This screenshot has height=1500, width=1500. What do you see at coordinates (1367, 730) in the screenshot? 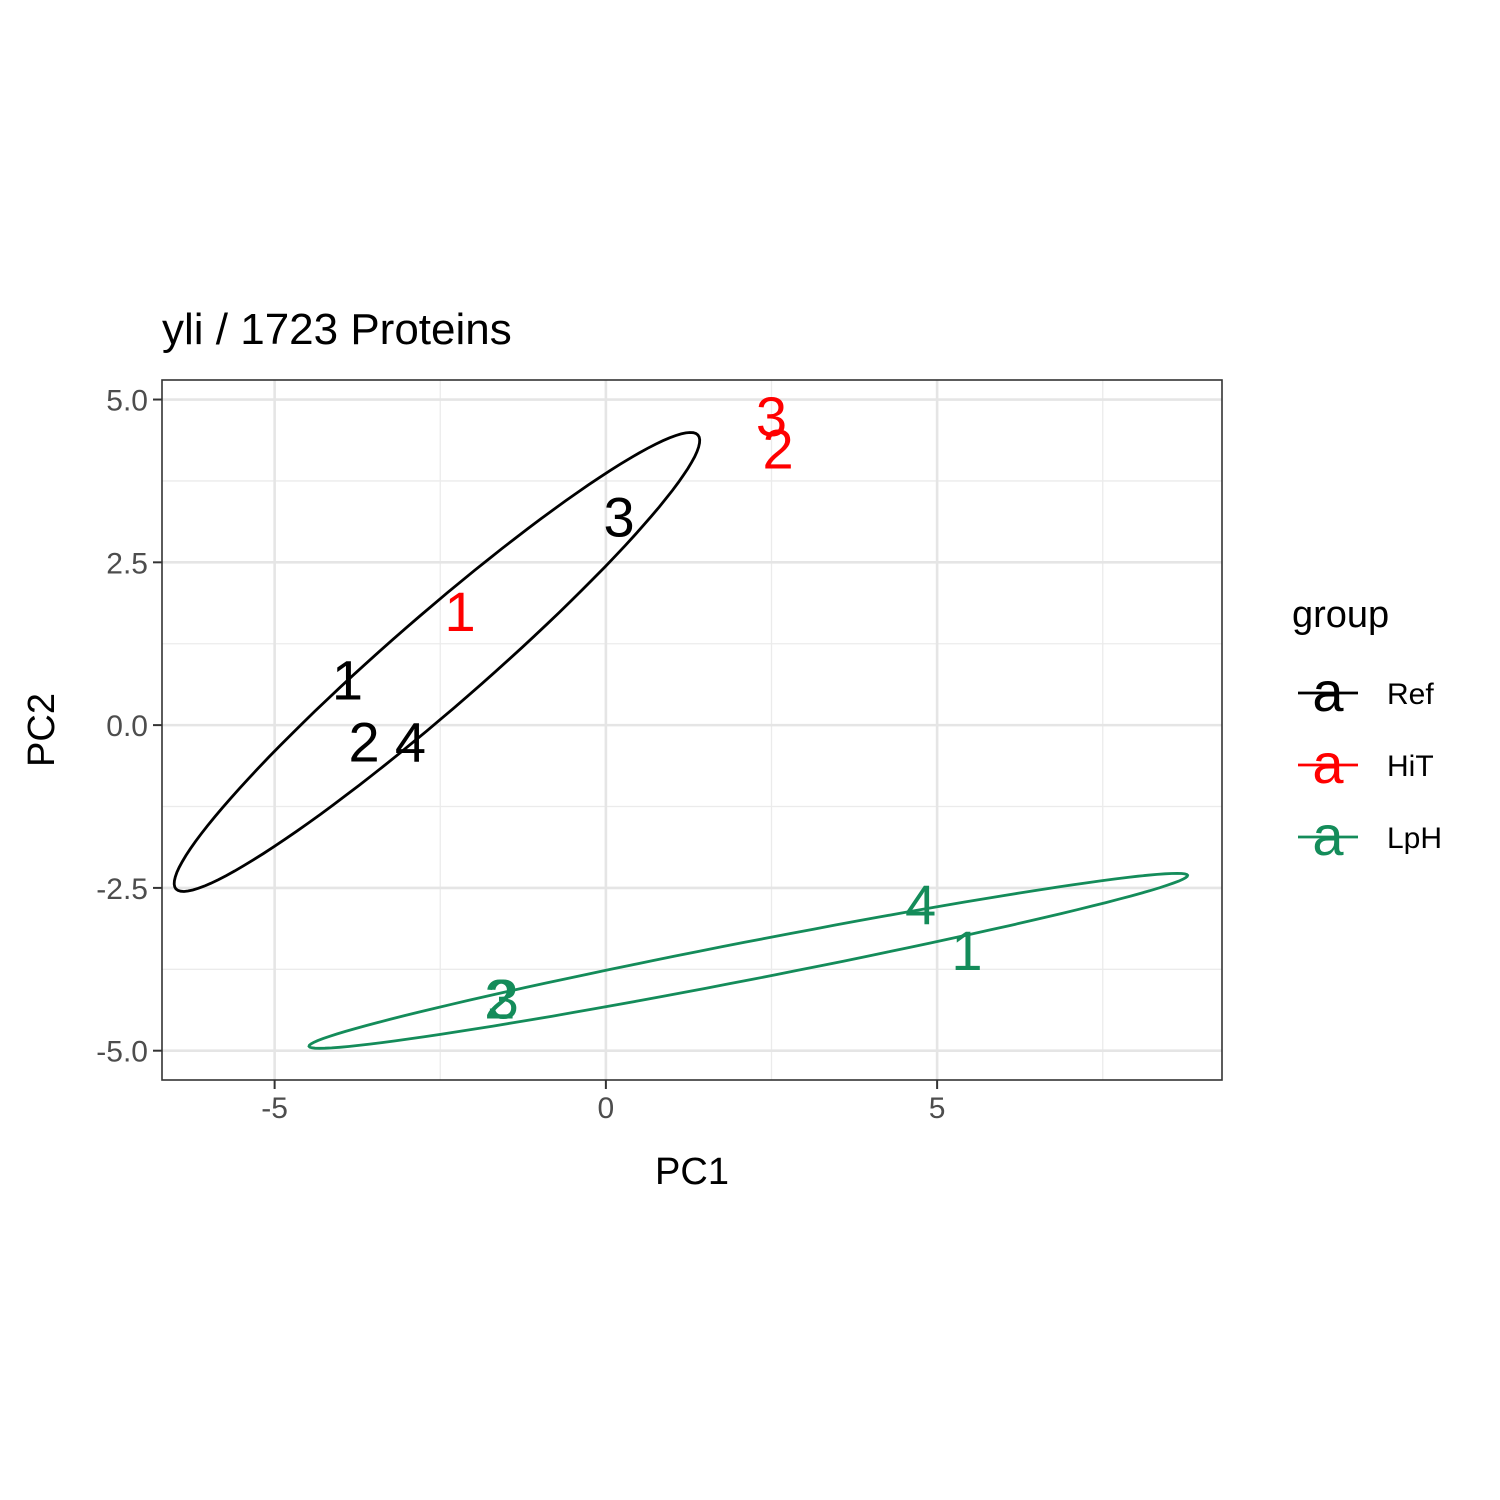
I see `legend: group a Ref a HiT a LpH` at bounding box center [1367, 730].